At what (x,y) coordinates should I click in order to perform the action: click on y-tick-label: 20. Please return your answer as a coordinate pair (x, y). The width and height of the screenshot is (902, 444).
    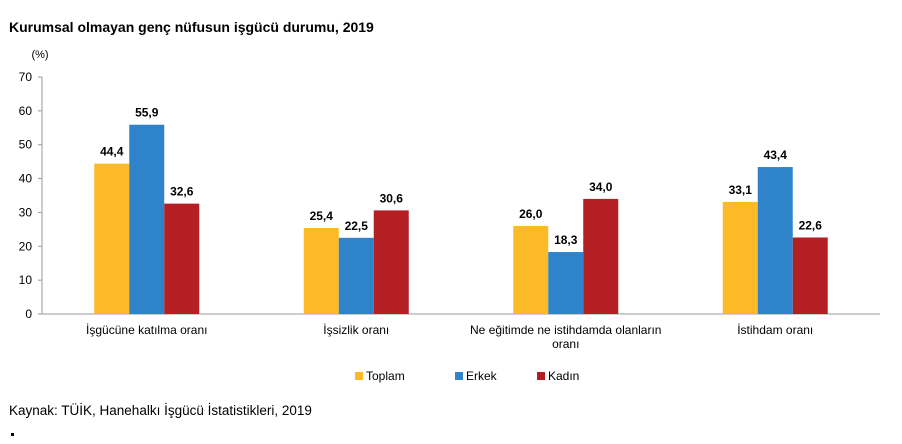
    Looking at the image, I should click on (26, 246).